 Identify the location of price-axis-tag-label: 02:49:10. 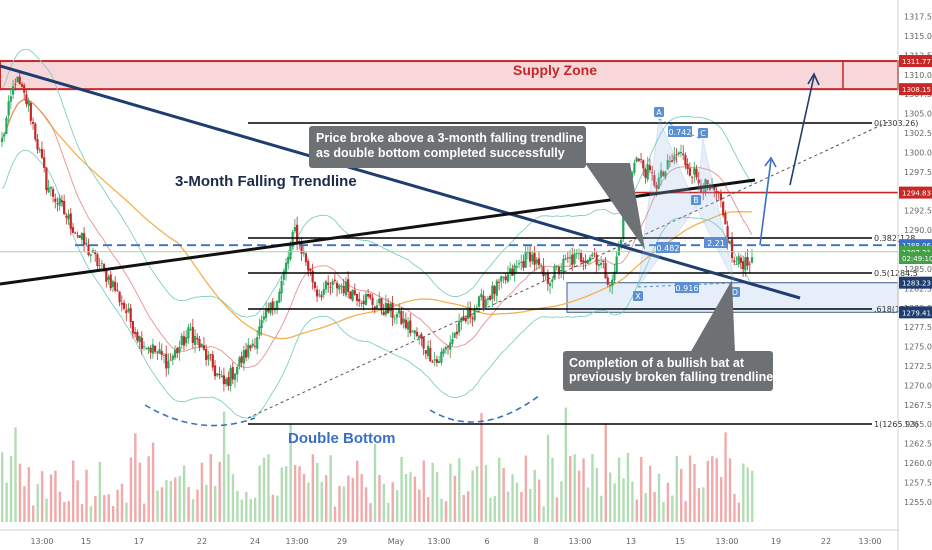
(917, 259).